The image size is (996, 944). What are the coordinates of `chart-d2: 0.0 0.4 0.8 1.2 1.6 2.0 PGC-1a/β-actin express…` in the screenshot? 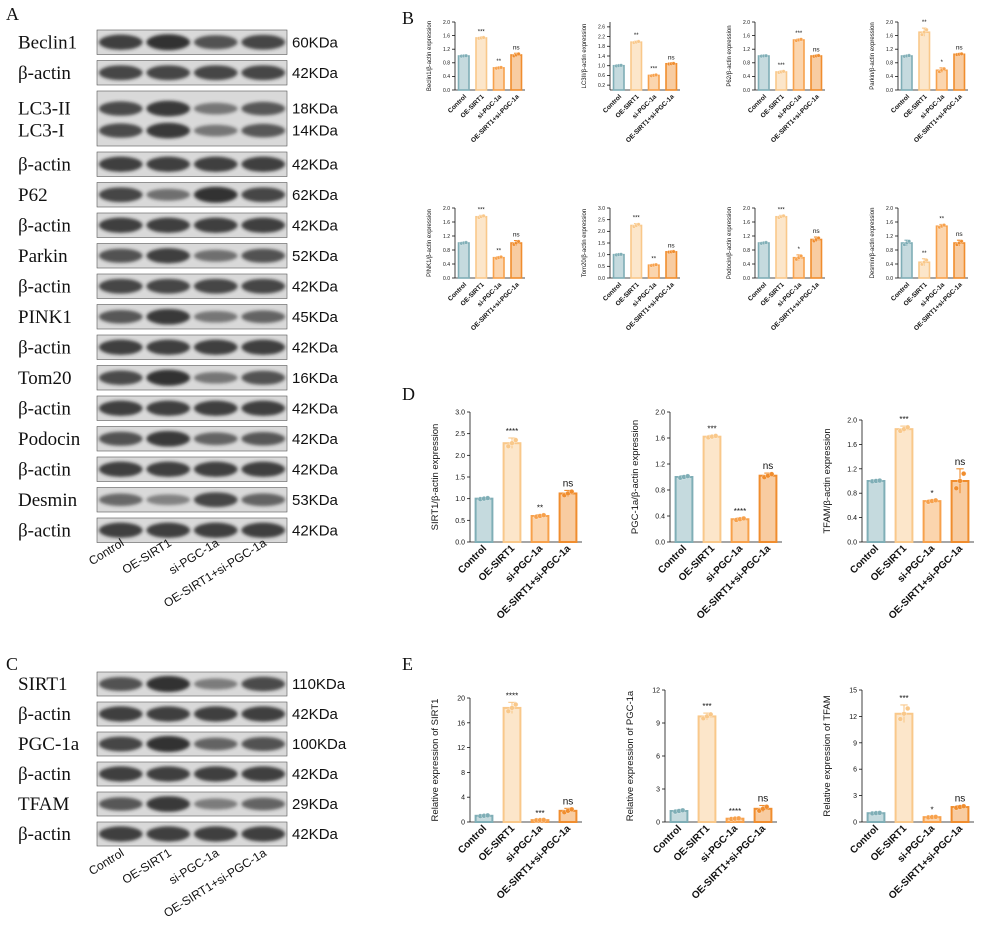 It's located at (706, 515).